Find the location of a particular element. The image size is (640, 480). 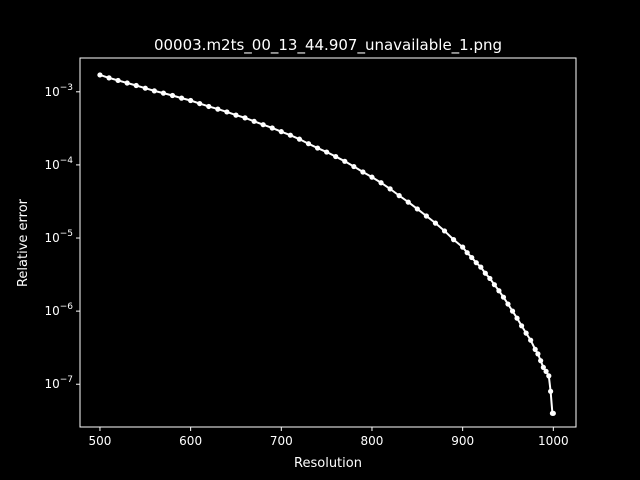

y-axis-label: Relative error is located at coordinates (23, 242).